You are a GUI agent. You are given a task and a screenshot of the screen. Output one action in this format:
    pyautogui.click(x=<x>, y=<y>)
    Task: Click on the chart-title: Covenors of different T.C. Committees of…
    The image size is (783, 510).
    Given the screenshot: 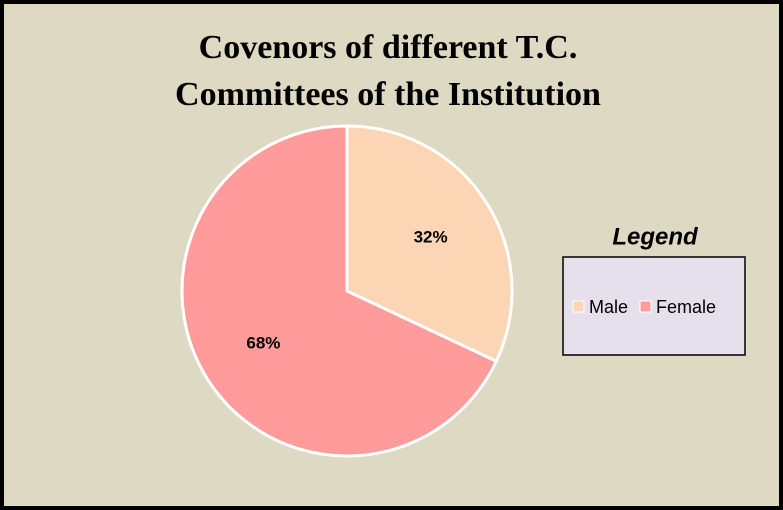 What is the action you would take?
    pyautogui.click(x=388, y=71)
    